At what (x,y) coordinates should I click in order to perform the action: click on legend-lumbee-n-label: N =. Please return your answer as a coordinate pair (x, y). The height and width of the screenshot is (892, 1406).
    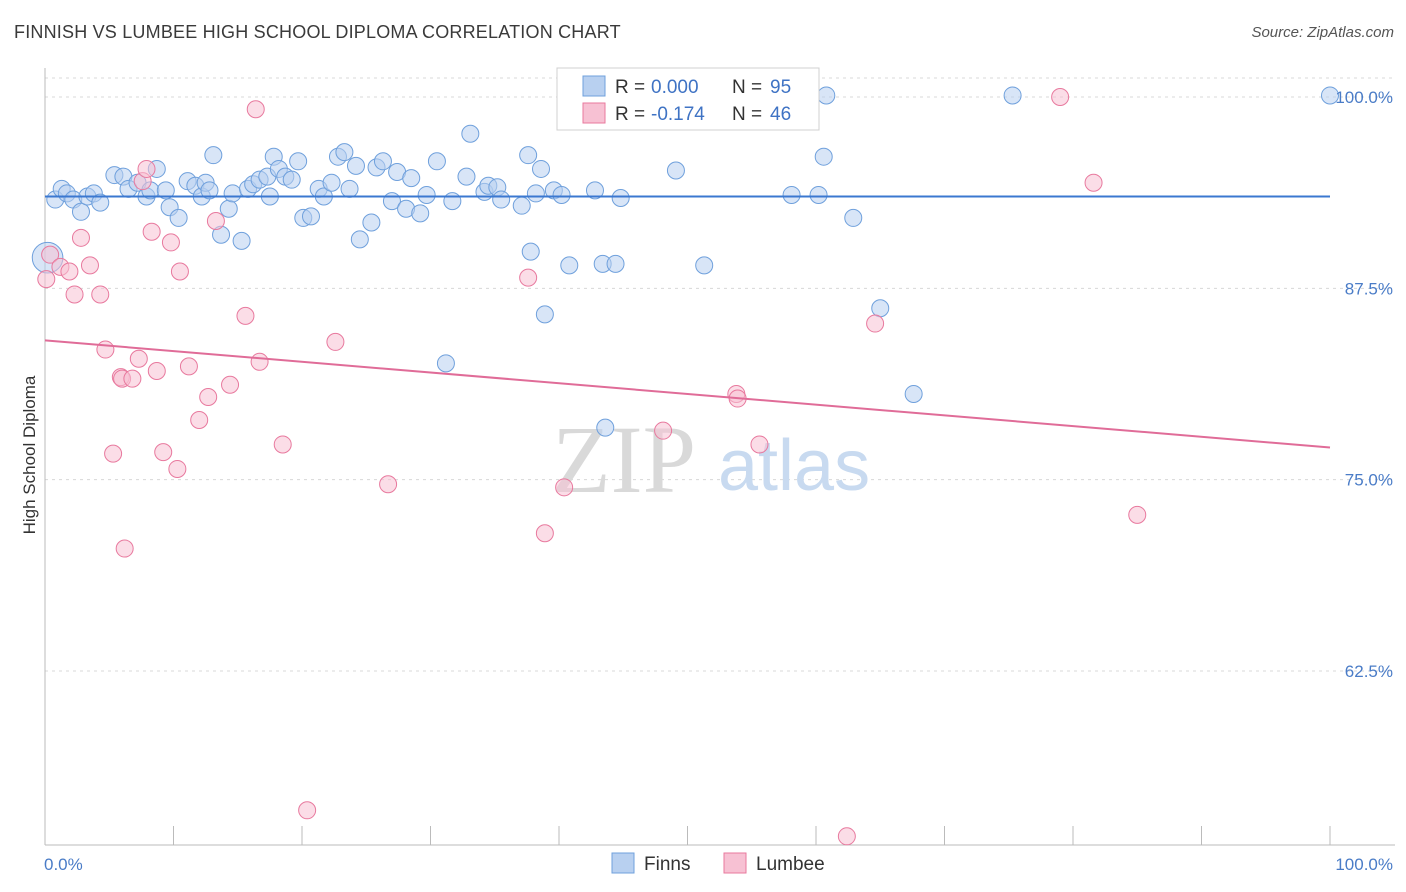
    Looking at the image, I should click on (747, 114).